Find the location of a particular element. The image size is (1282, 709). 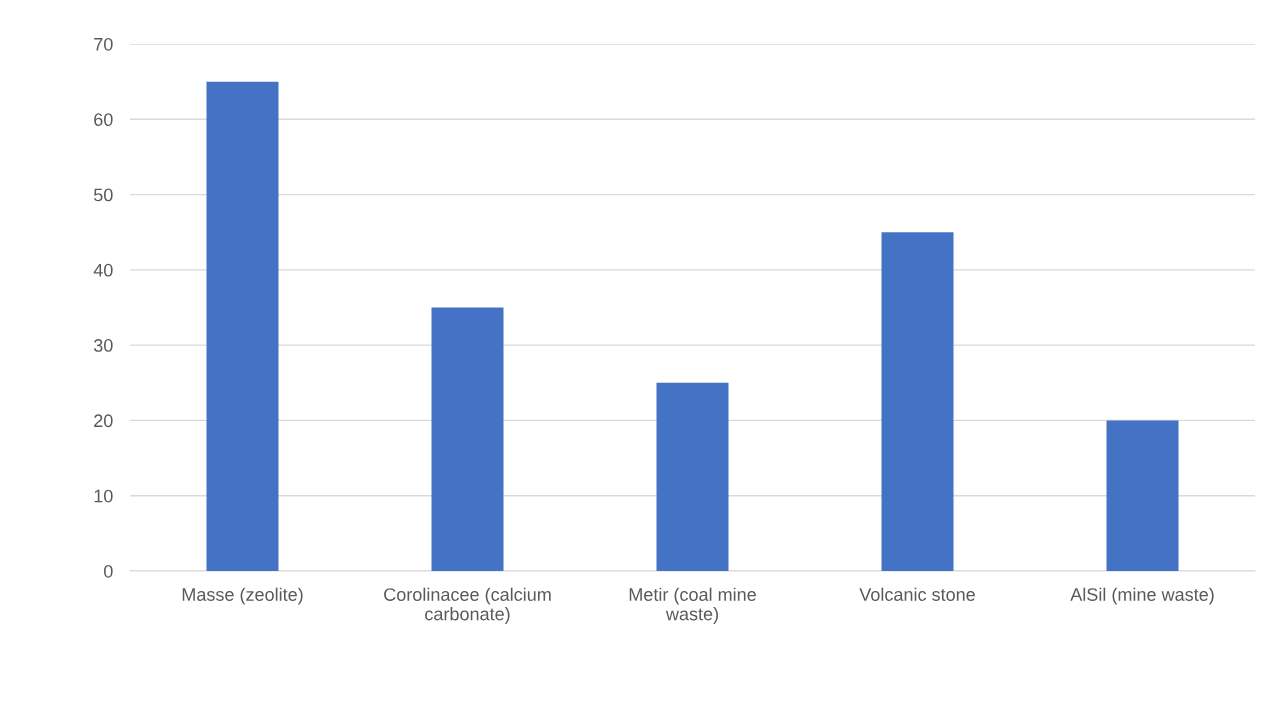

x-tick-label: AlSil (mine waste) is located at coordinates (1142, 596).